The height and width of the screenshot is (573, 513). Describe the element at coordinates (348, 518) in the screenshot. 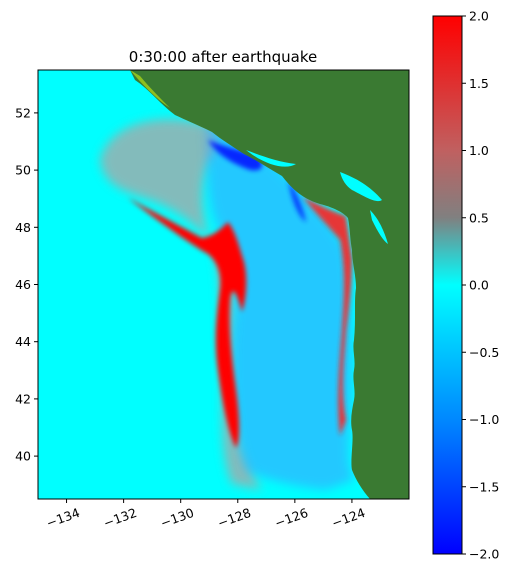

I see `x-tick-label: −124` at that location.